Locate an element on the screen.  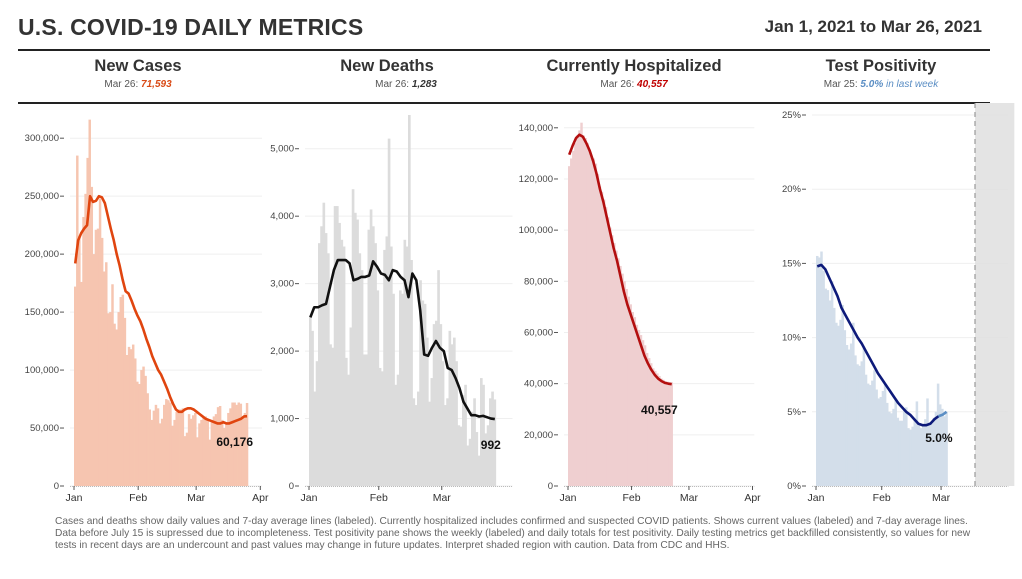
end-value-label: 5.0% is located at coordinates (939, 438).